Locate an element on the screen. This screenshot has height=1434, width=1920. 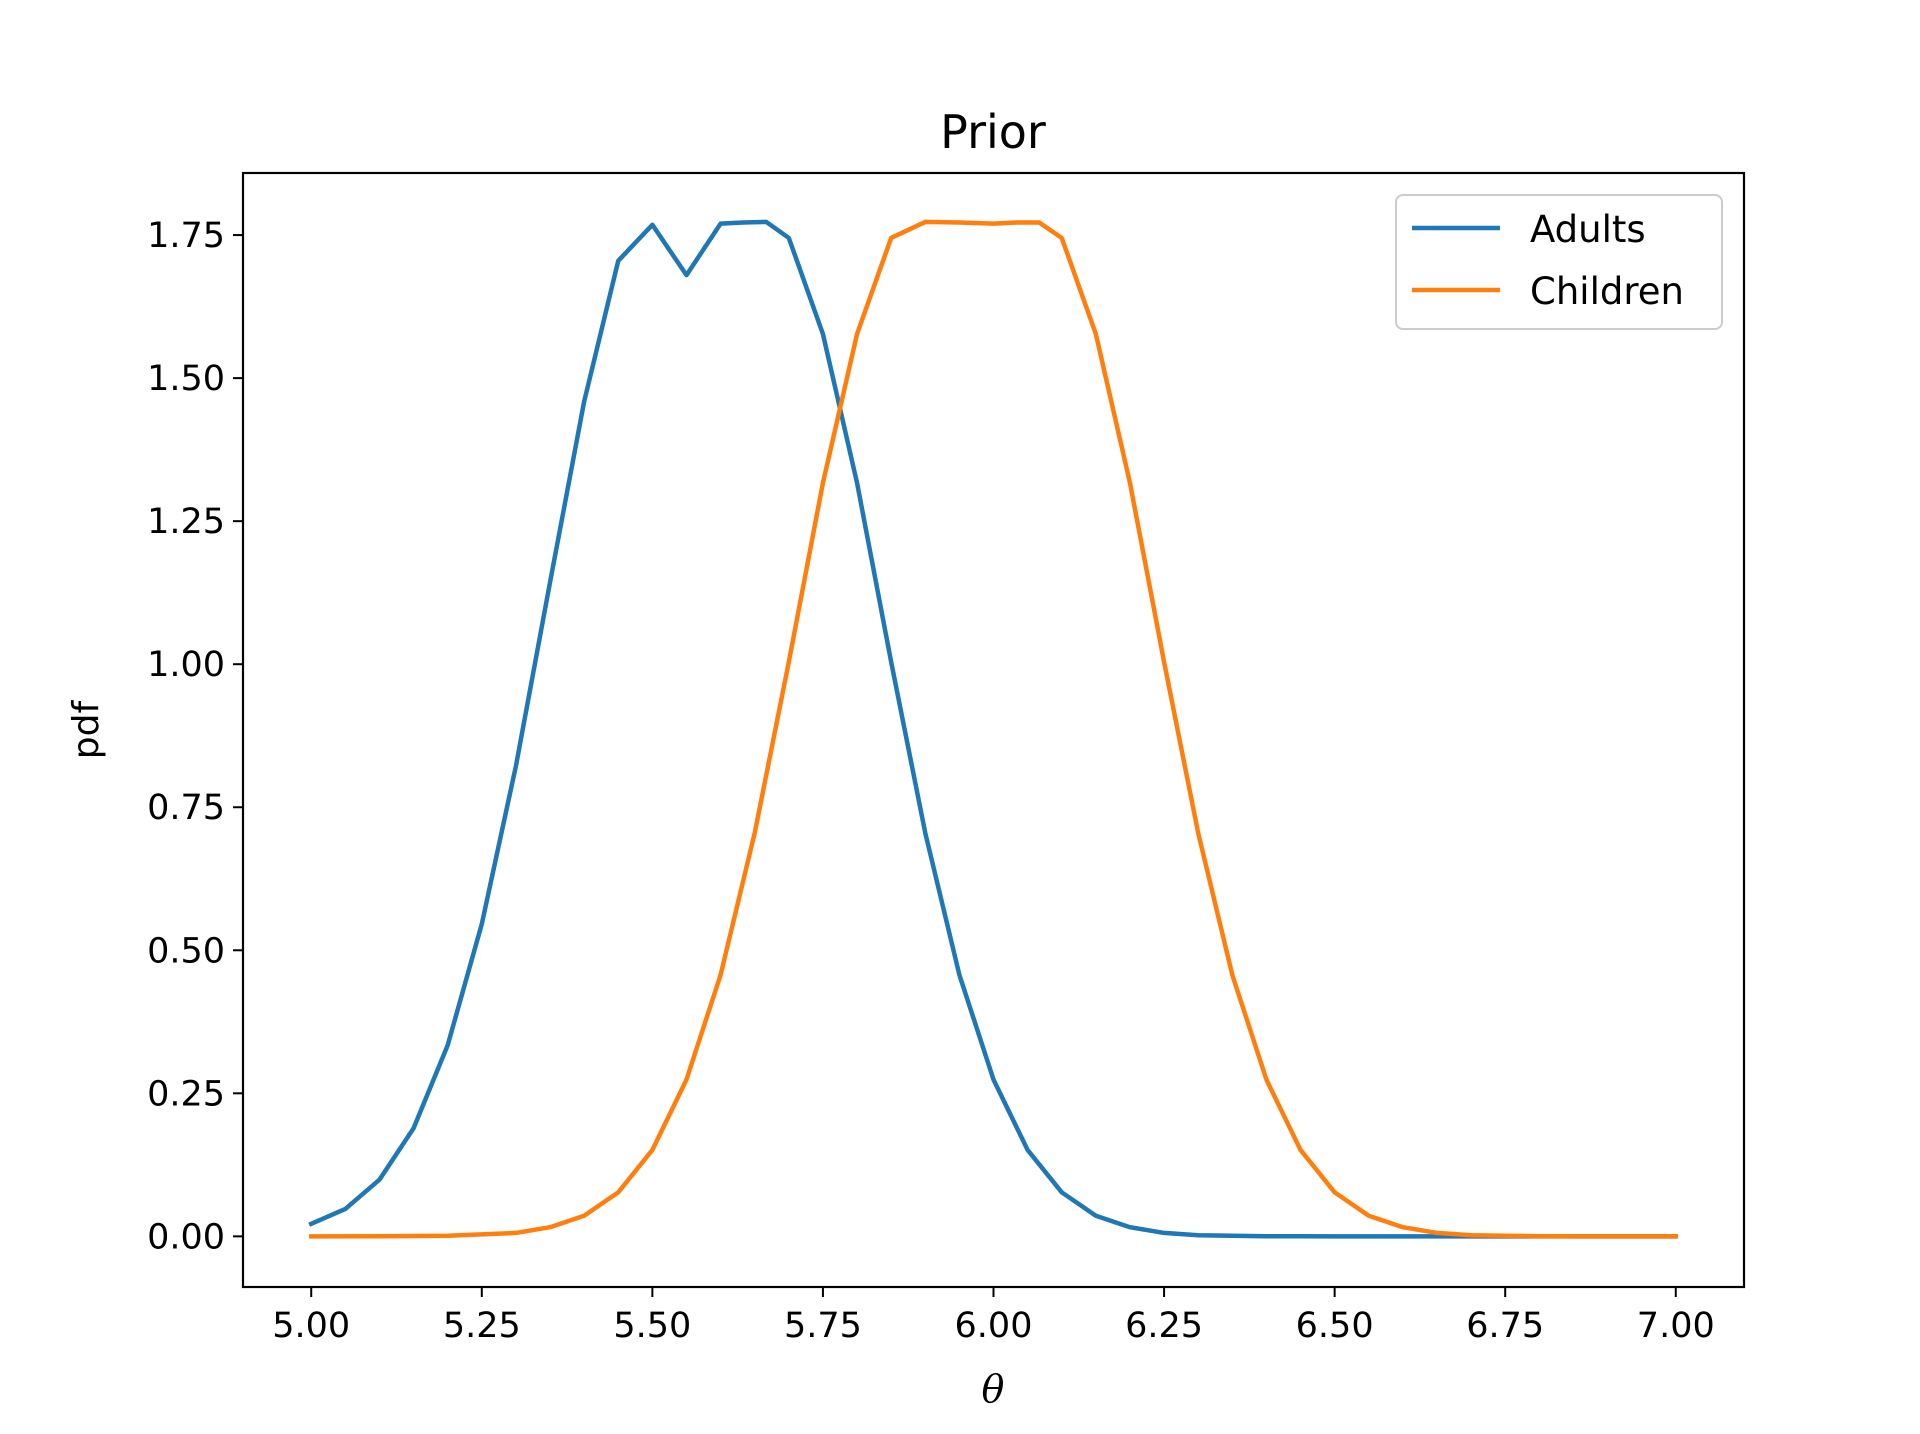
x-tick-label: 6.75 is located at coordinates (1505, 1326).